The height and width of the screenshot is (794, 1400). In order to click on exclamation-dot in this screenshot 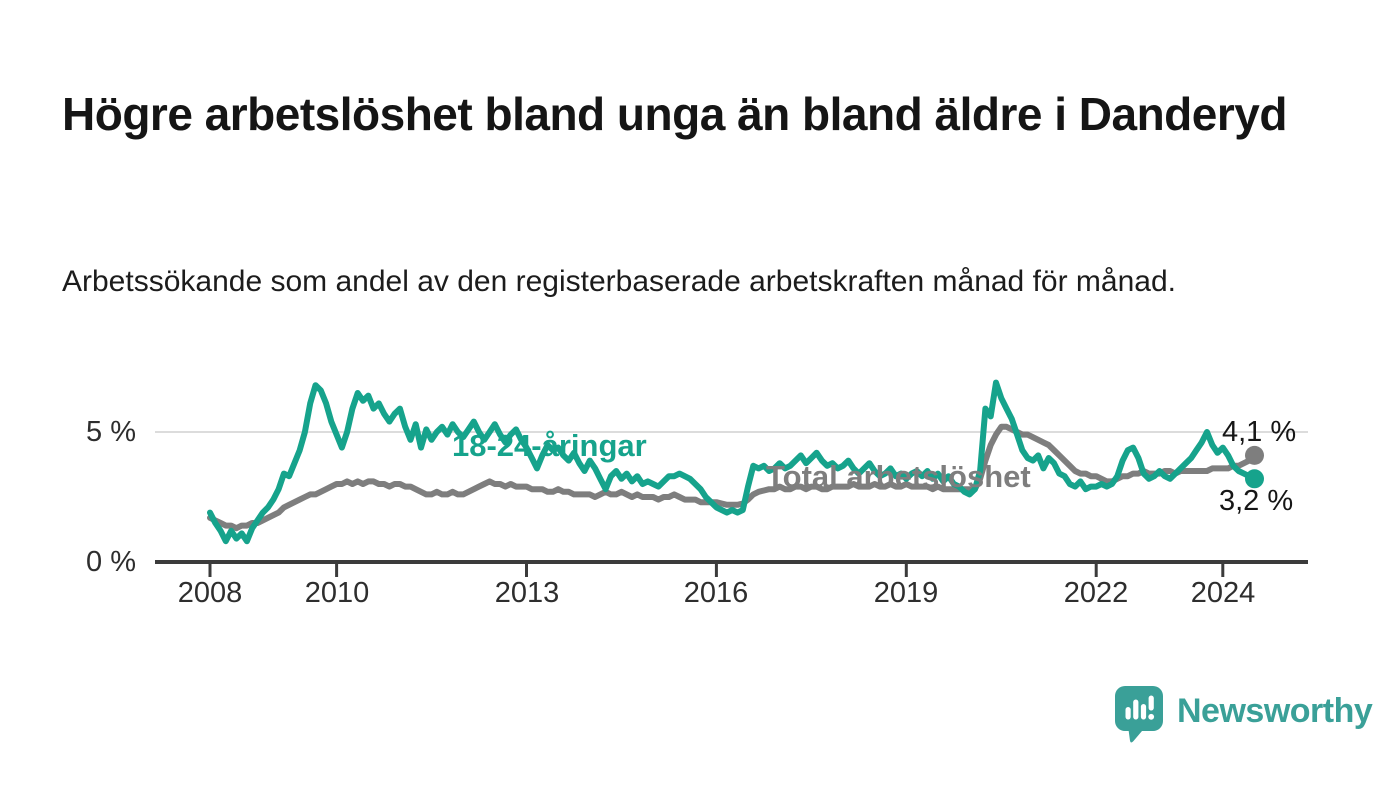, I will do `click(1151, 716)`.